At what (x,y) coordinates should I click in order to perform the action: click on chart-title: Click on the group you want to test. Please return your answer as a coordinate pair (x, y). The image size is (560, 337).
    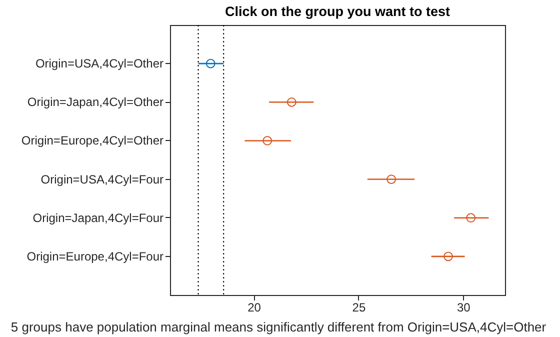
    Looking at the image, I should click on (337, 11).